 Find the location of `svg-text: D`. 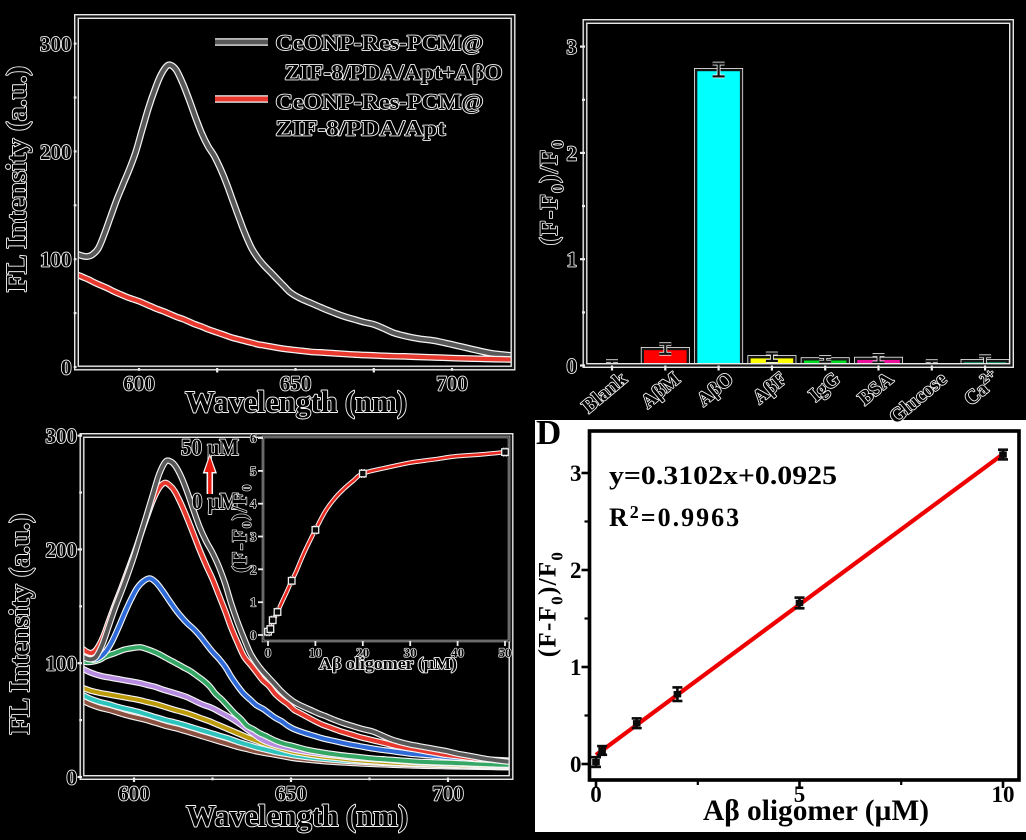

svg-text: D is located at coordinates (548, 432).